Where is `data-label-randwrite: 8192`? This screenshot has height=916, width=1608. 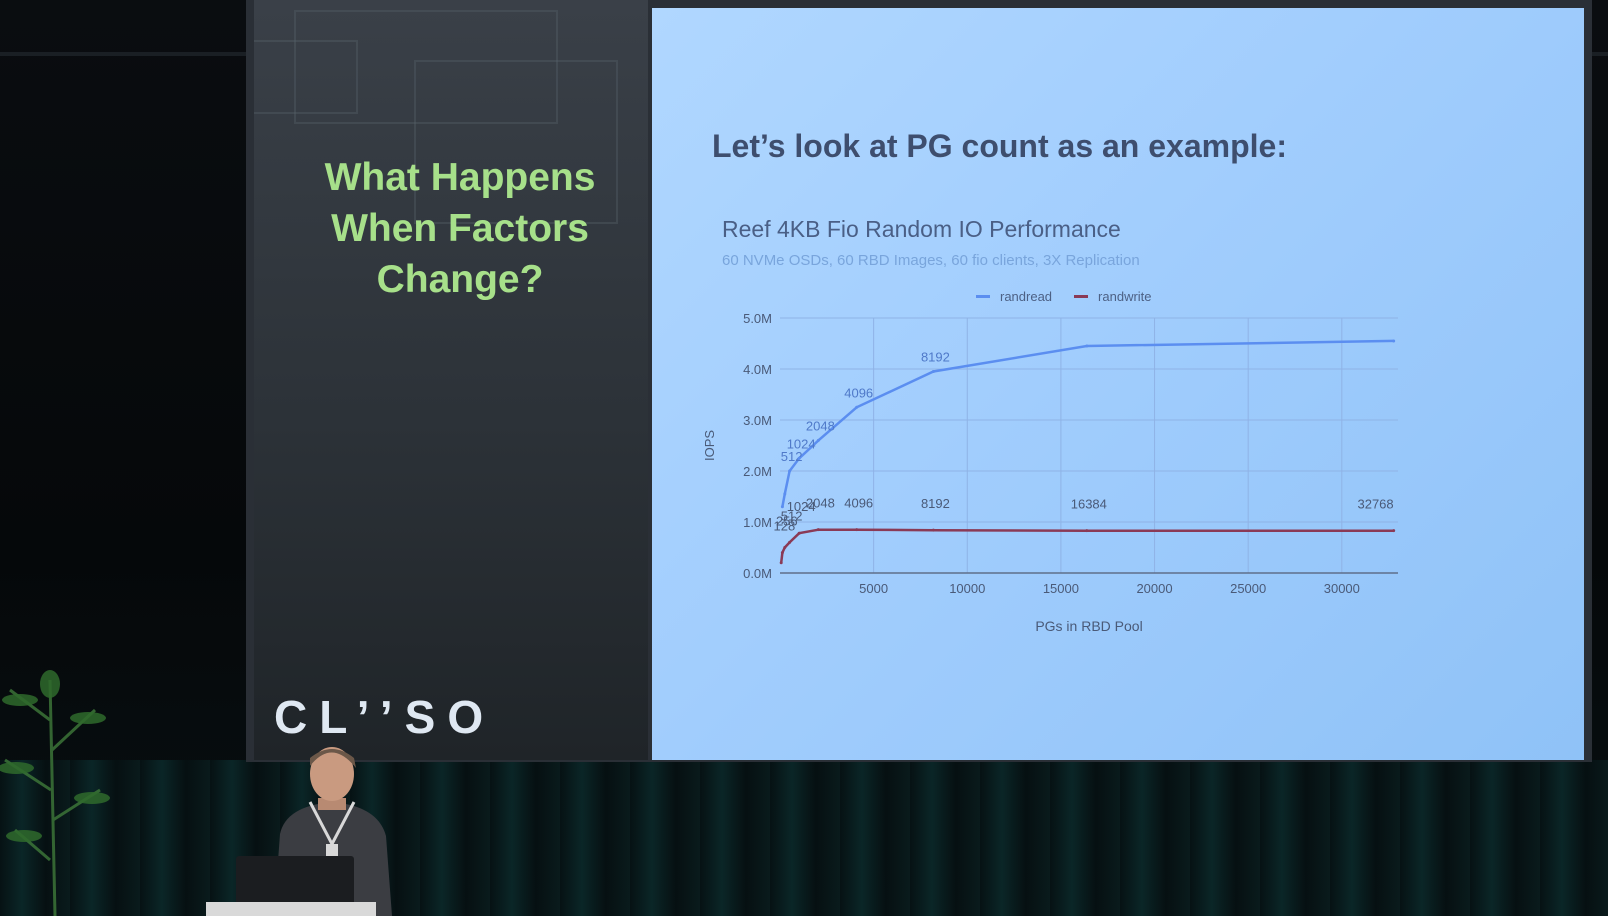 data-label-randwrite: 8192 is located at coordinates (935, 503).